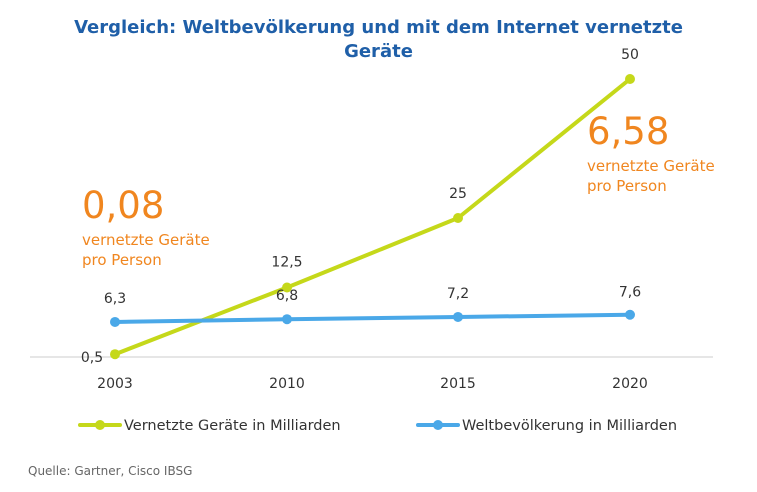  I want to click on annotation-2020-value: 6,58, so click(628, 131).